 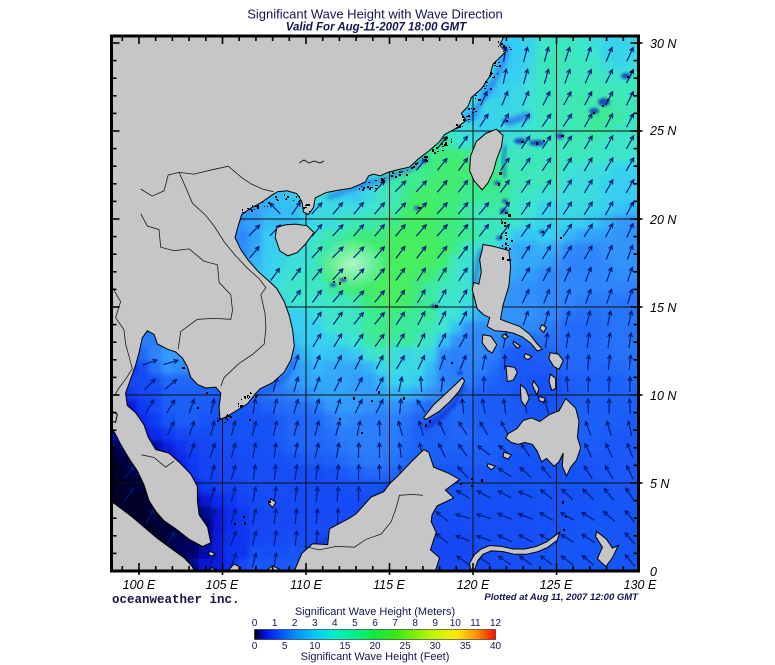 I want to click on svg-text: 115 E, so click(x=389, y=585).